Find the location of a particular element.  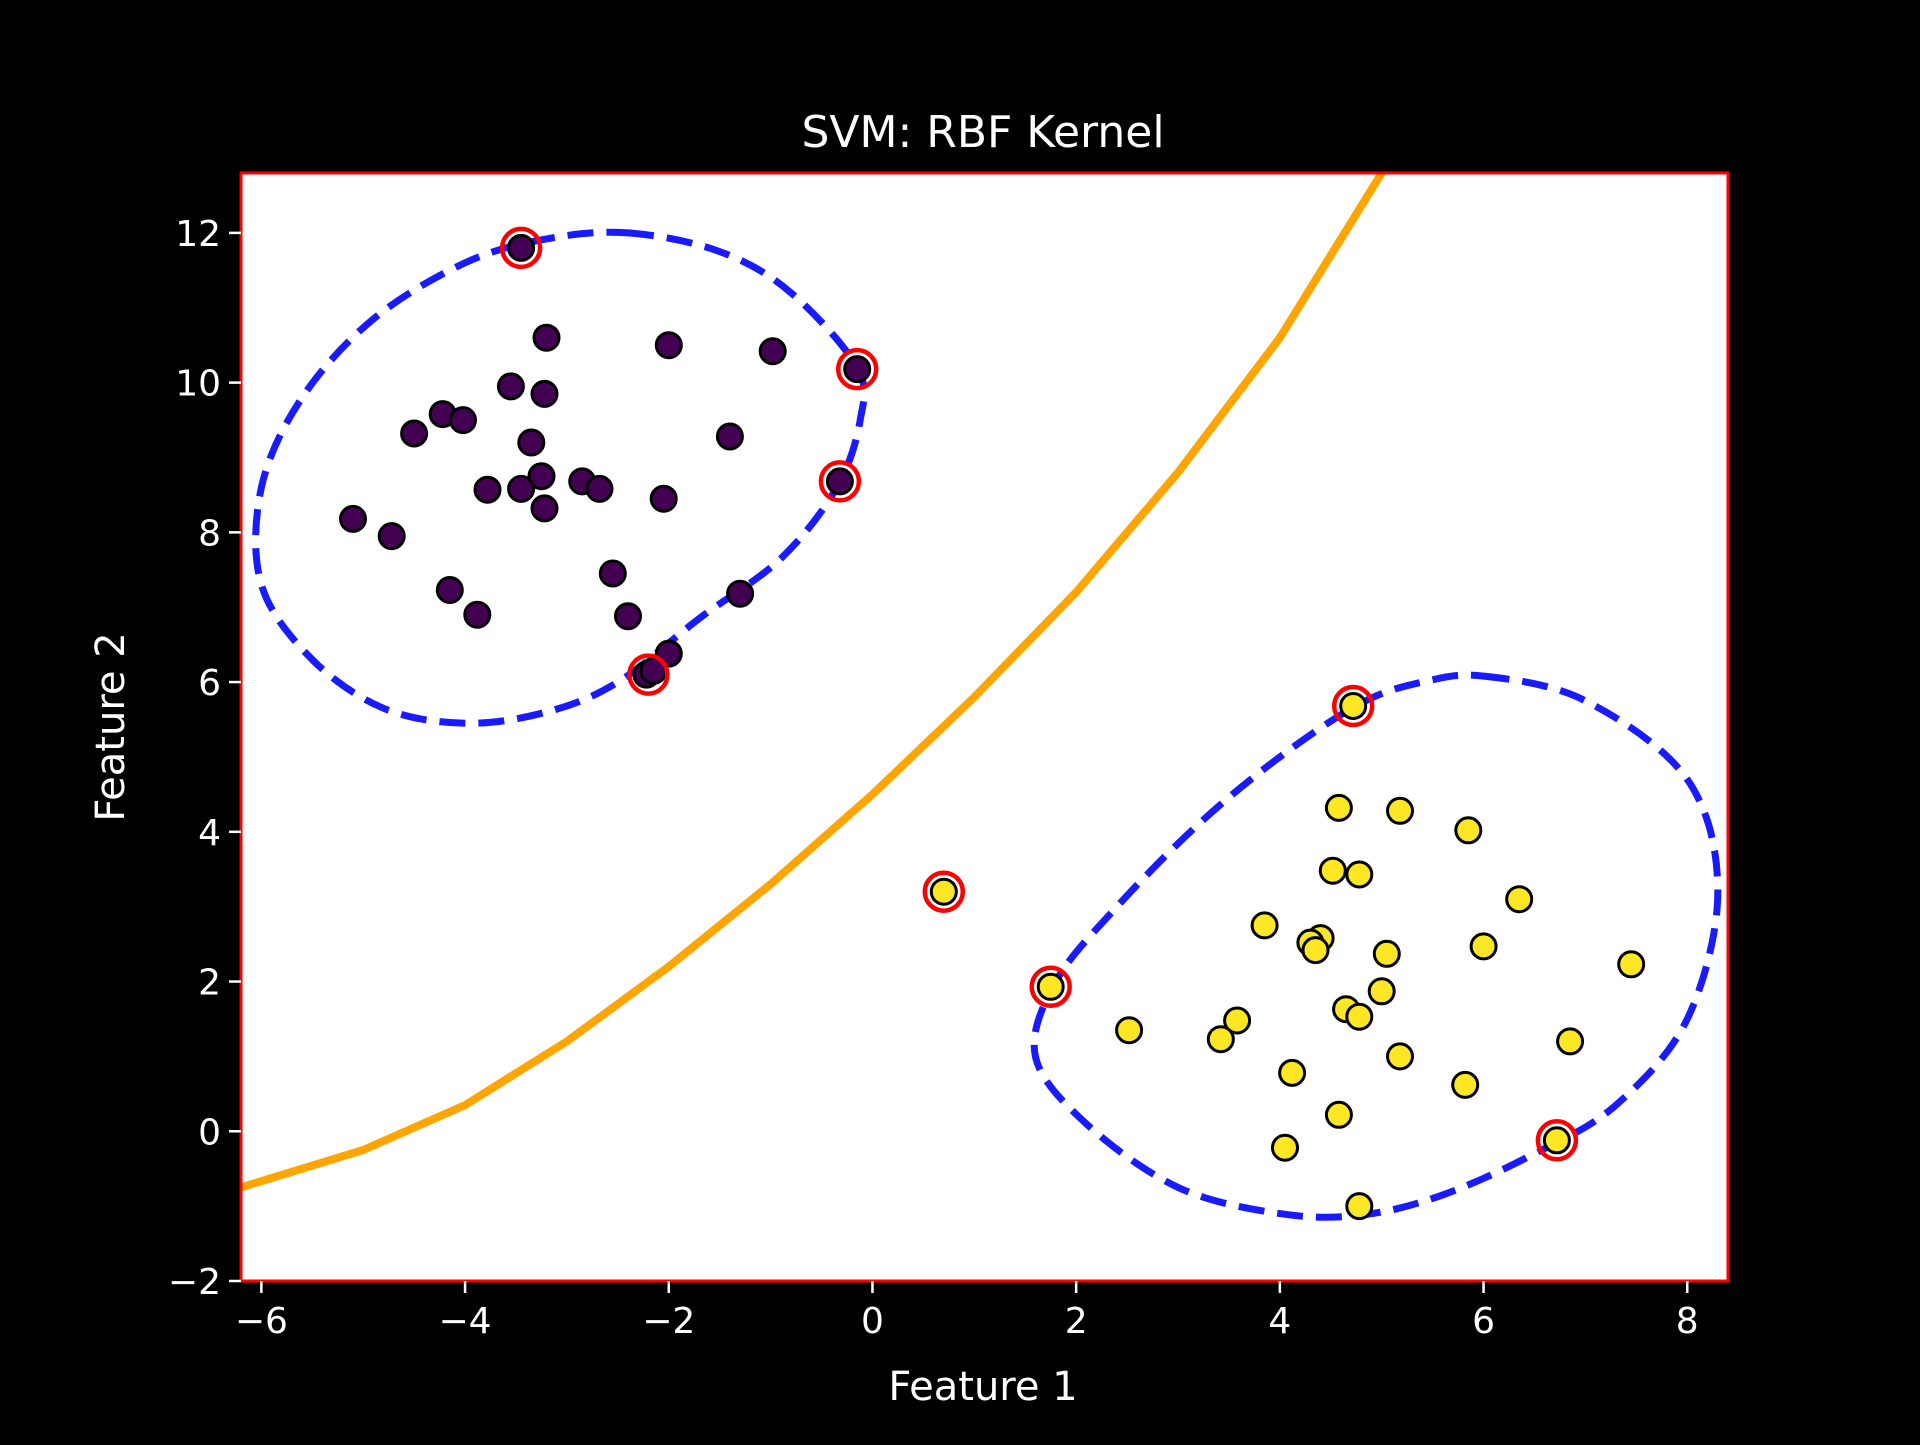

x-tick-label: 2 is located at coordinates (1076, 1321).